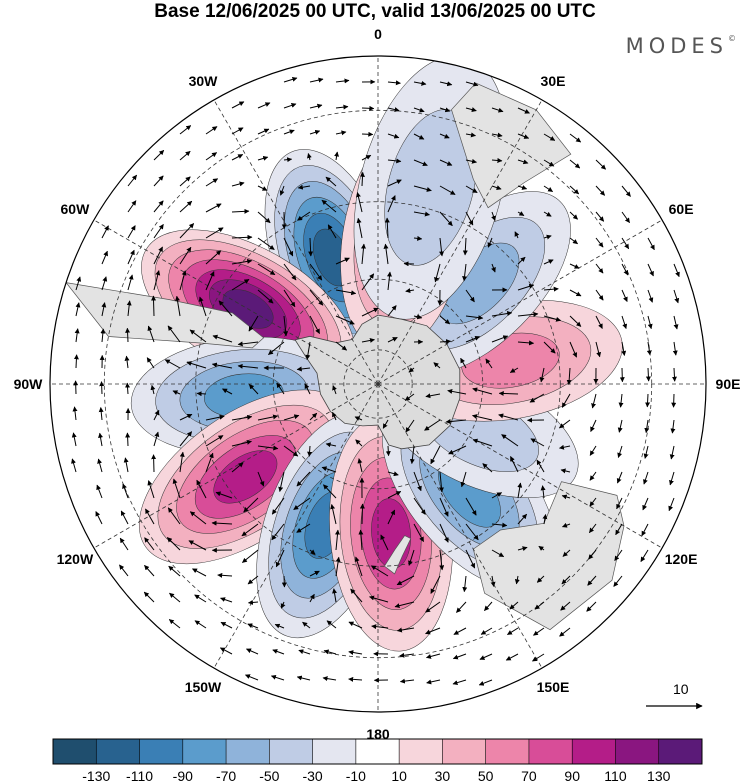 Image resolution: width=750 pixels, height=783 pixels. Describe the element at coordinates (183, 775) in the screenshot. I see `colorbar-tick-label: -90` at that location.